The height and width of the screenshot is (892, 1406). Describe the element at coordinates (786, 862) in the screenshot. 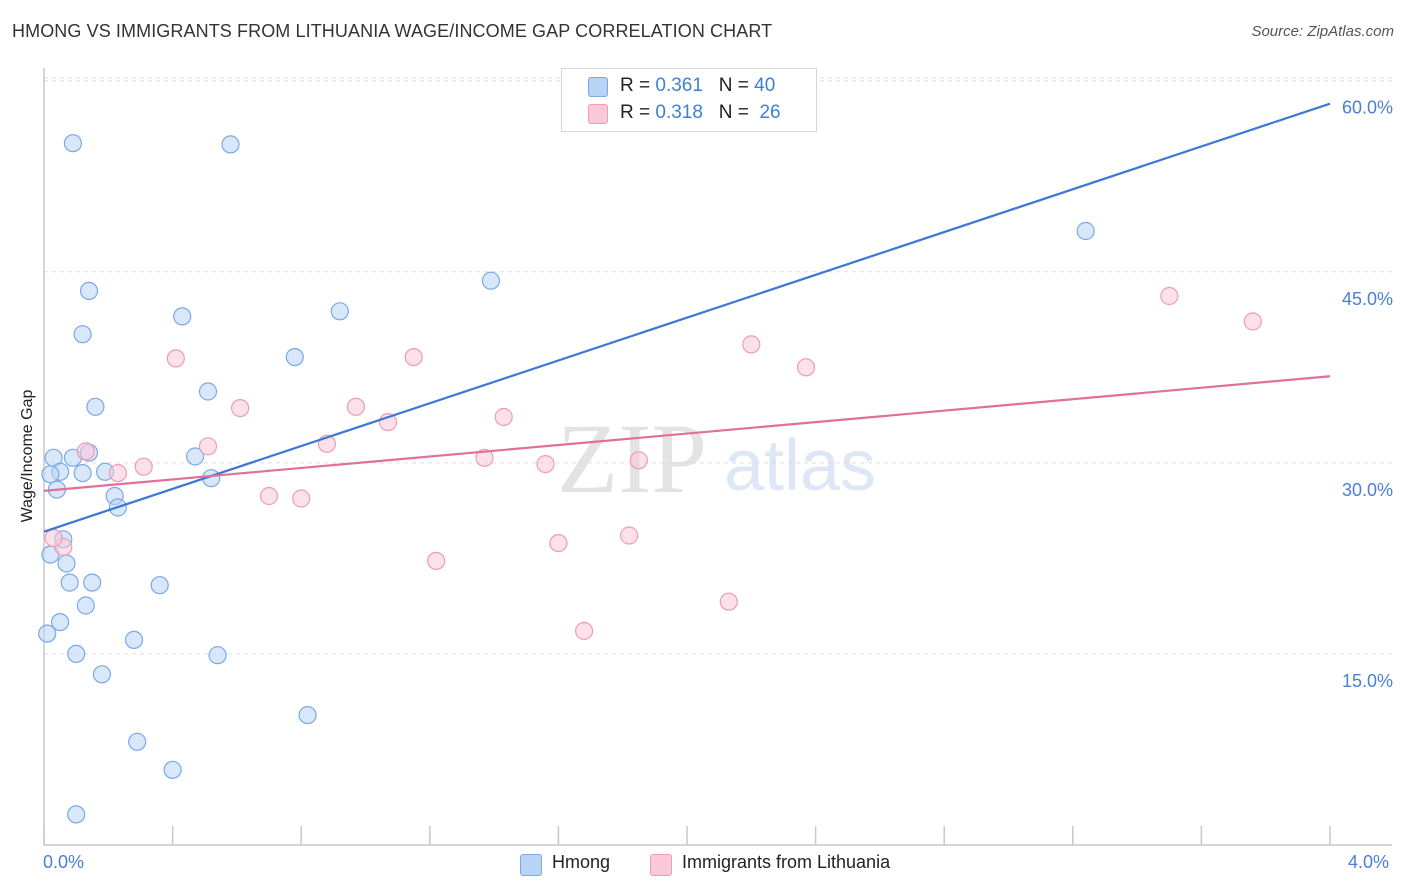

I see `bottom-legend-label-lithuania: Immigrants from Lithuania` at that location.